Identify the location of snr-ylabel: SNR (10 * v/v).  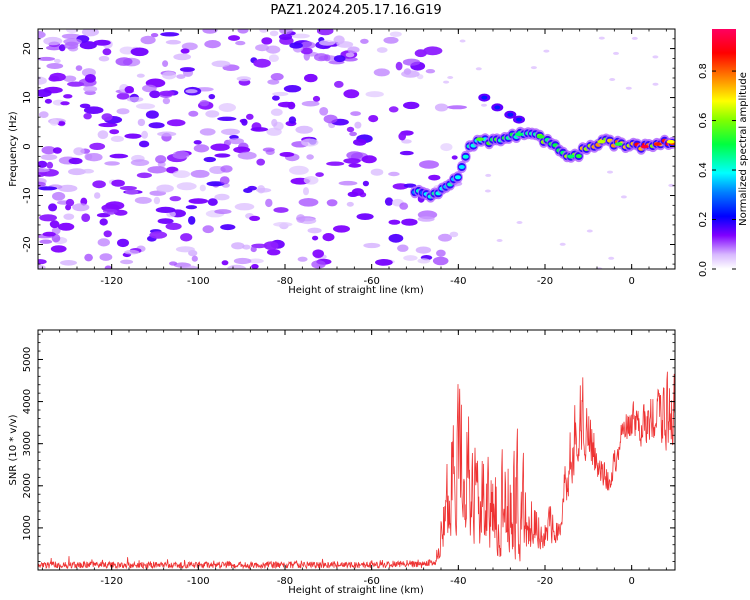
(13, 449).